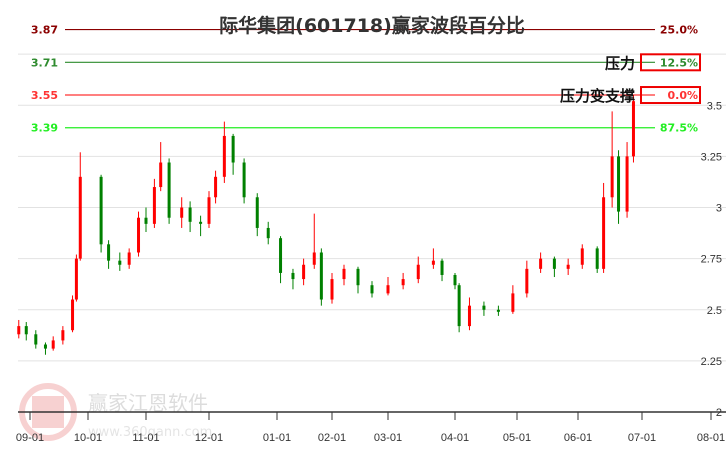  Describe the element at coordinates (679, 30) in the screenshot. I see `level-percent: 25.0%` at that location.